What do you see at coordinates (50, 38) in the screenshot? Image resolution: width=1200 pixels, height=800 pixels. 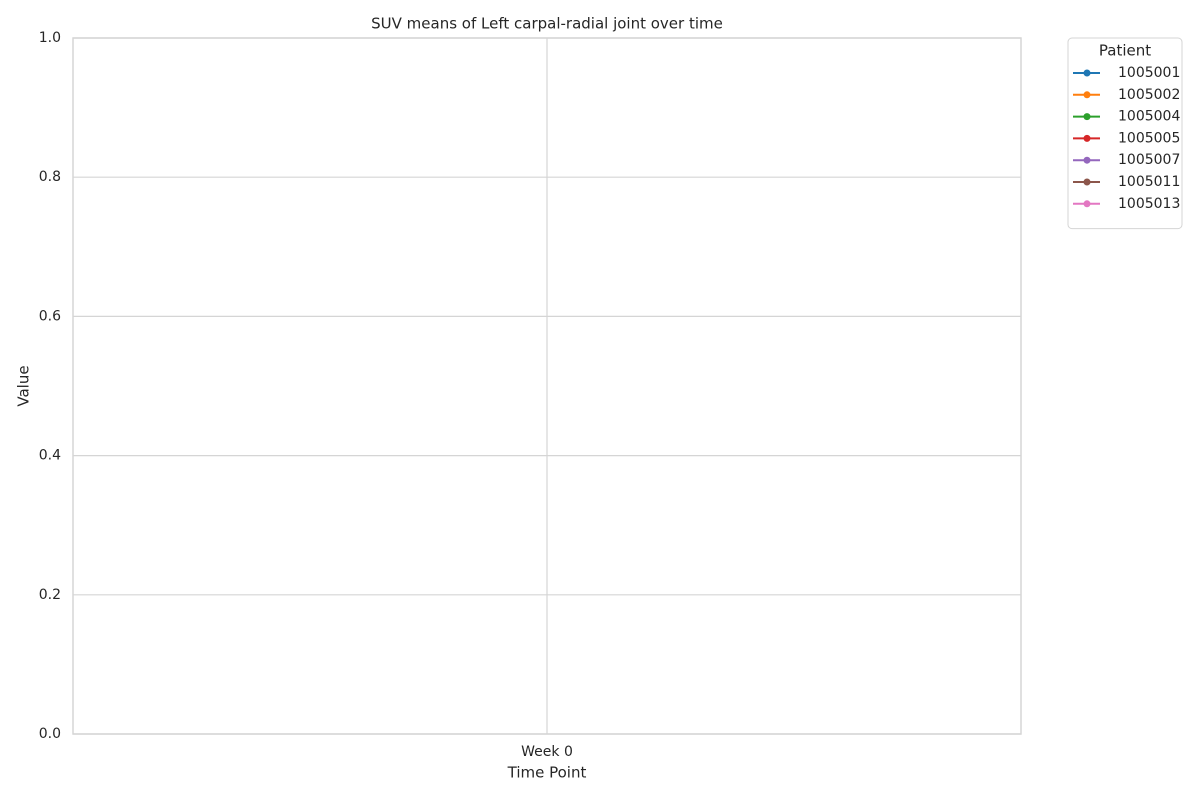 I see `y-tick-label: 1.0` at bounding box center [50, 38].